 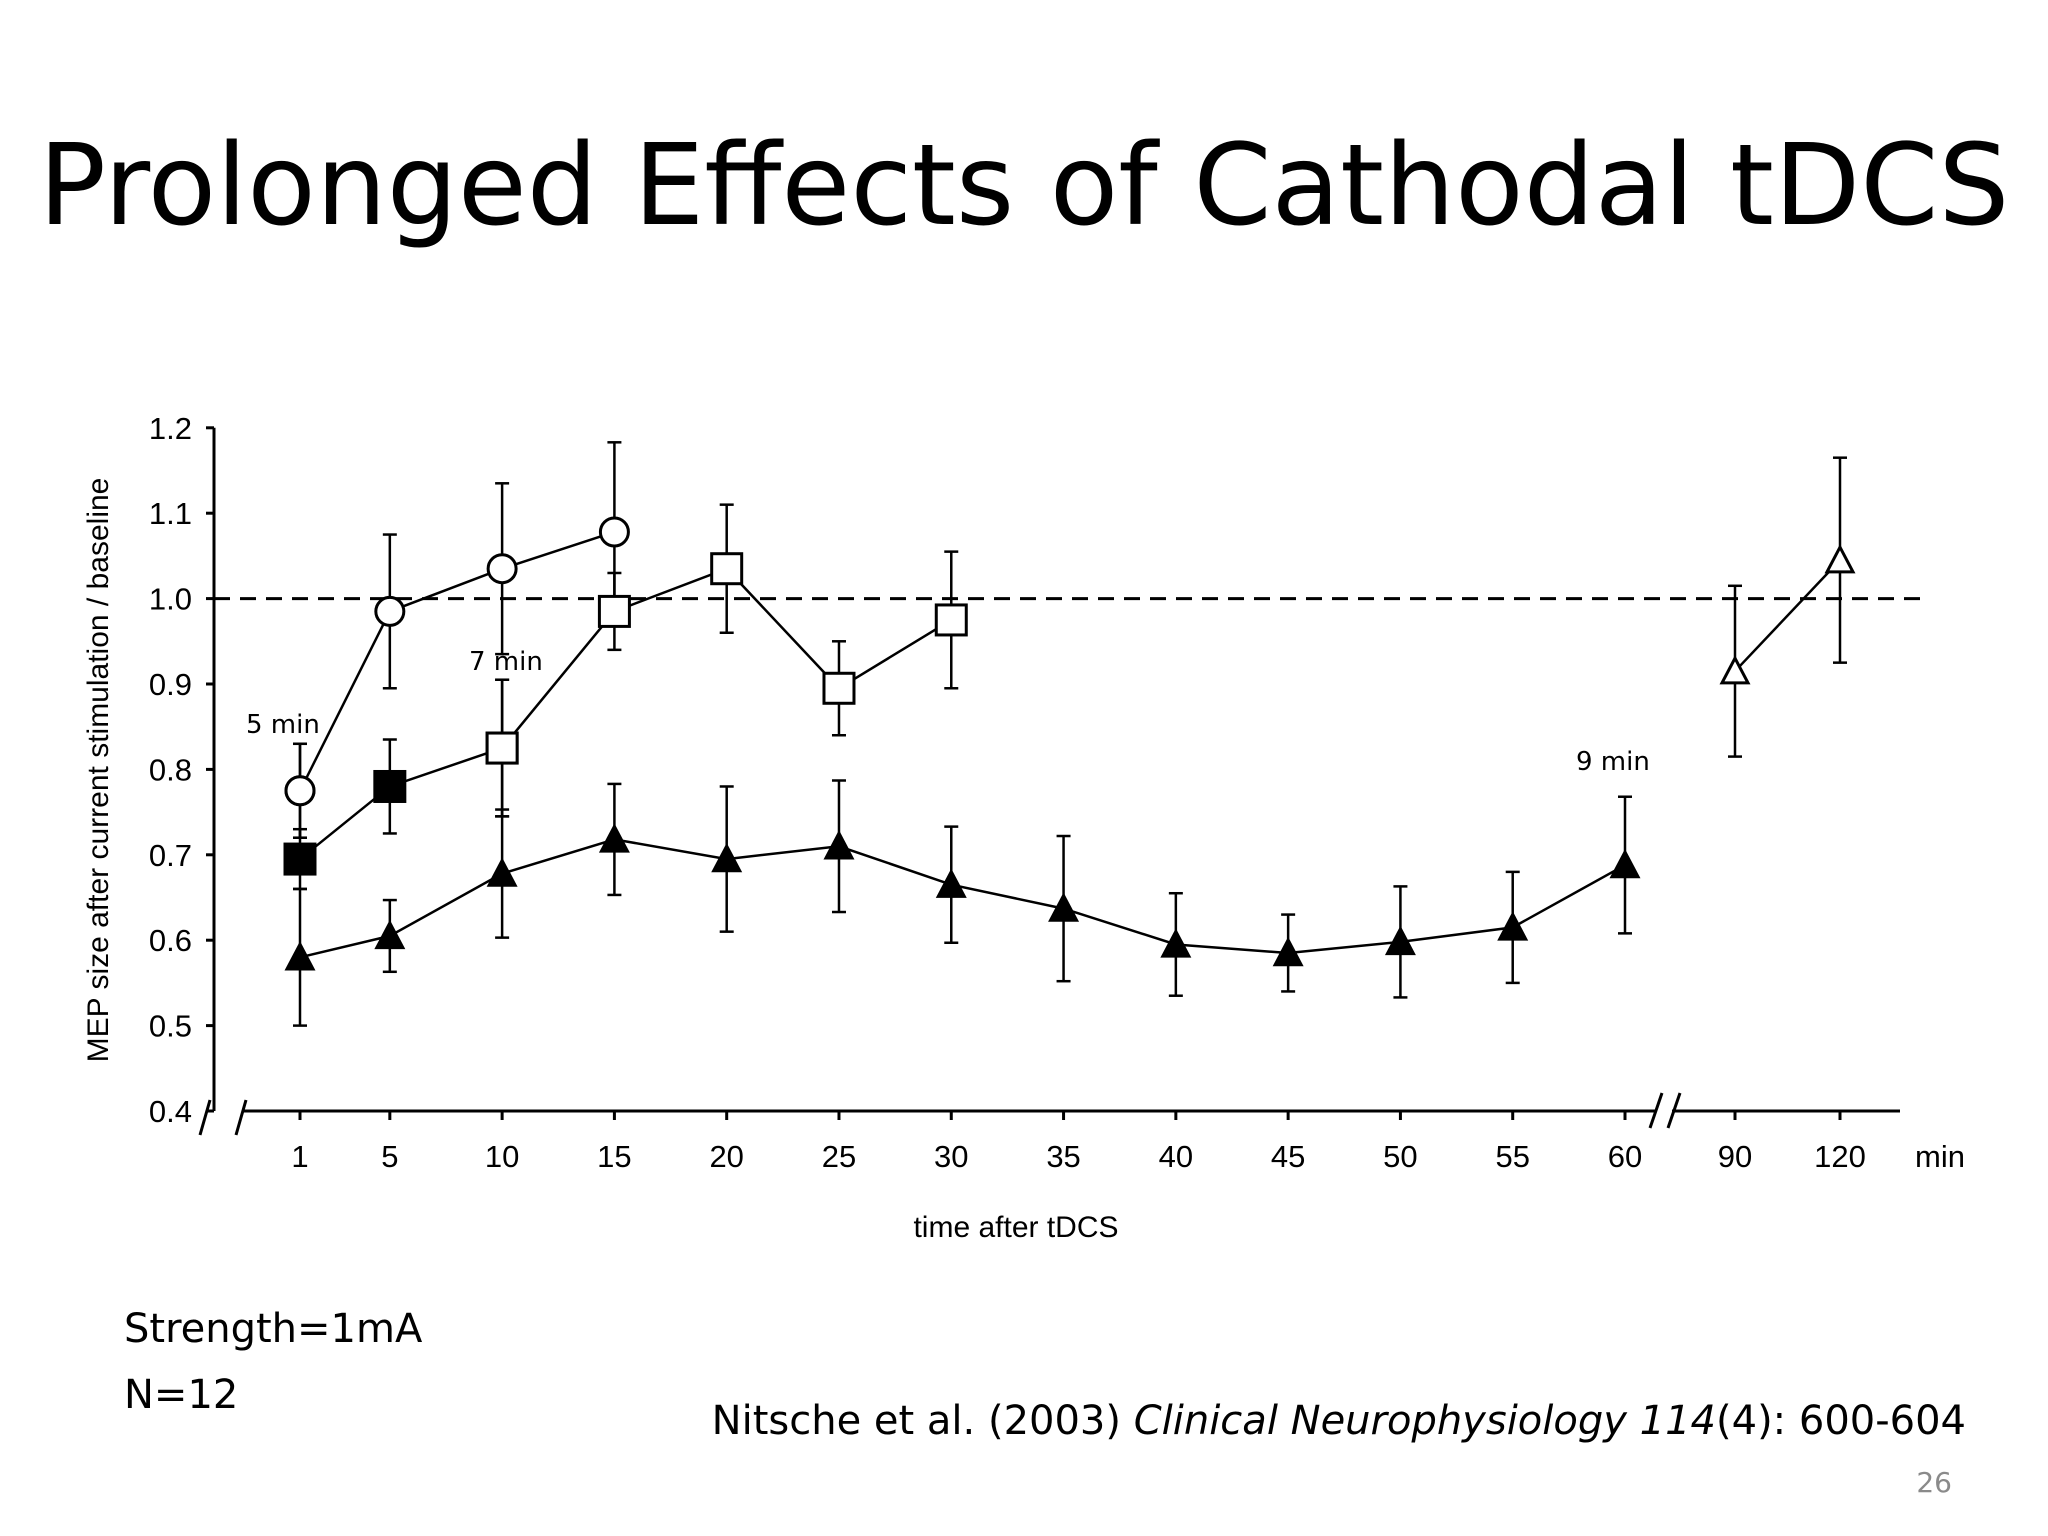 What do you see at coordinates (1678, 1421) in the screenshot?
I see `citation-volume: 114` at bounding box center [1678, 1421].